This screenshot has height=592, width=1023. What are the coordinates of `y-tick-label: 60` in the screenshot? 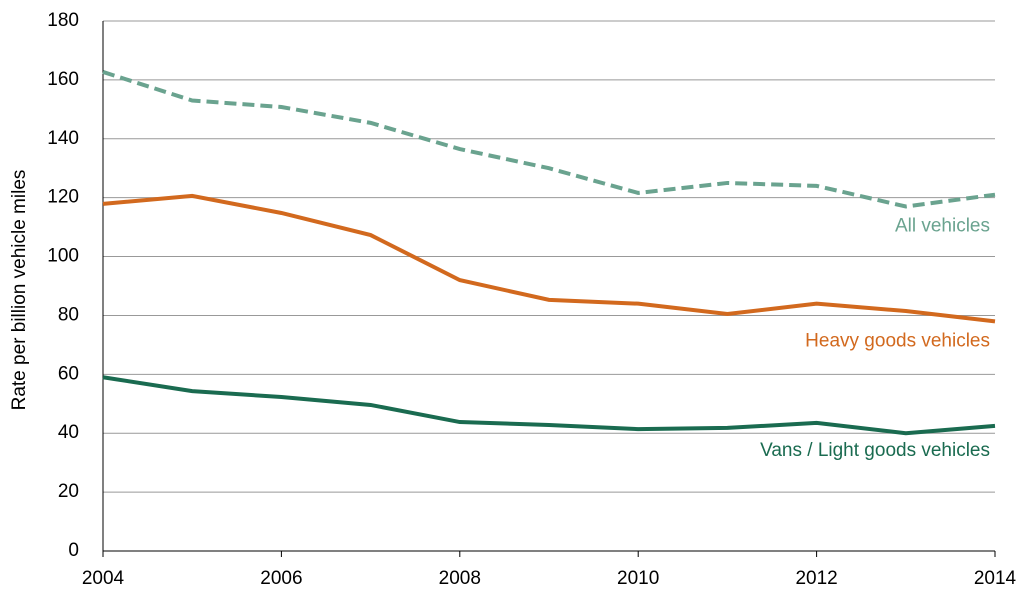 It's located at (68, 373).